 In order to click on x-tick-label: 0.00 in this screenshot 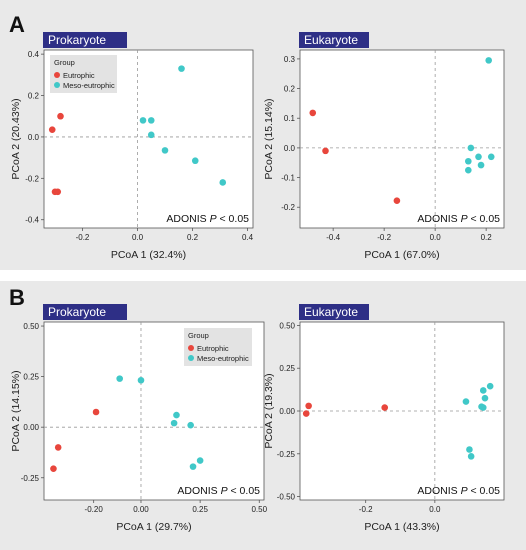, I will do `click(141, 509)`.